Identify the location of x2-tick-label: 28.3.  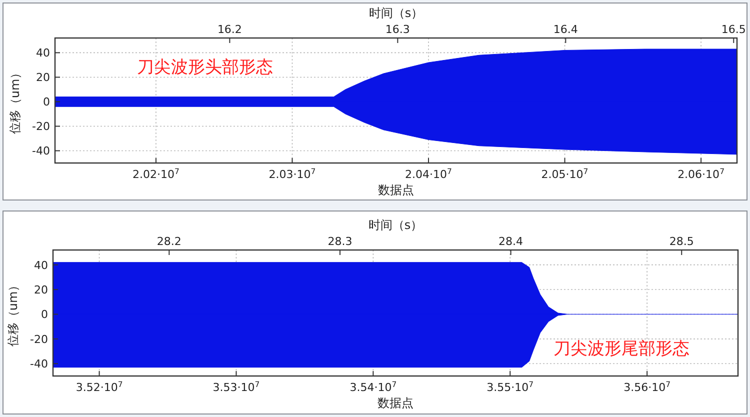
(340, 241).